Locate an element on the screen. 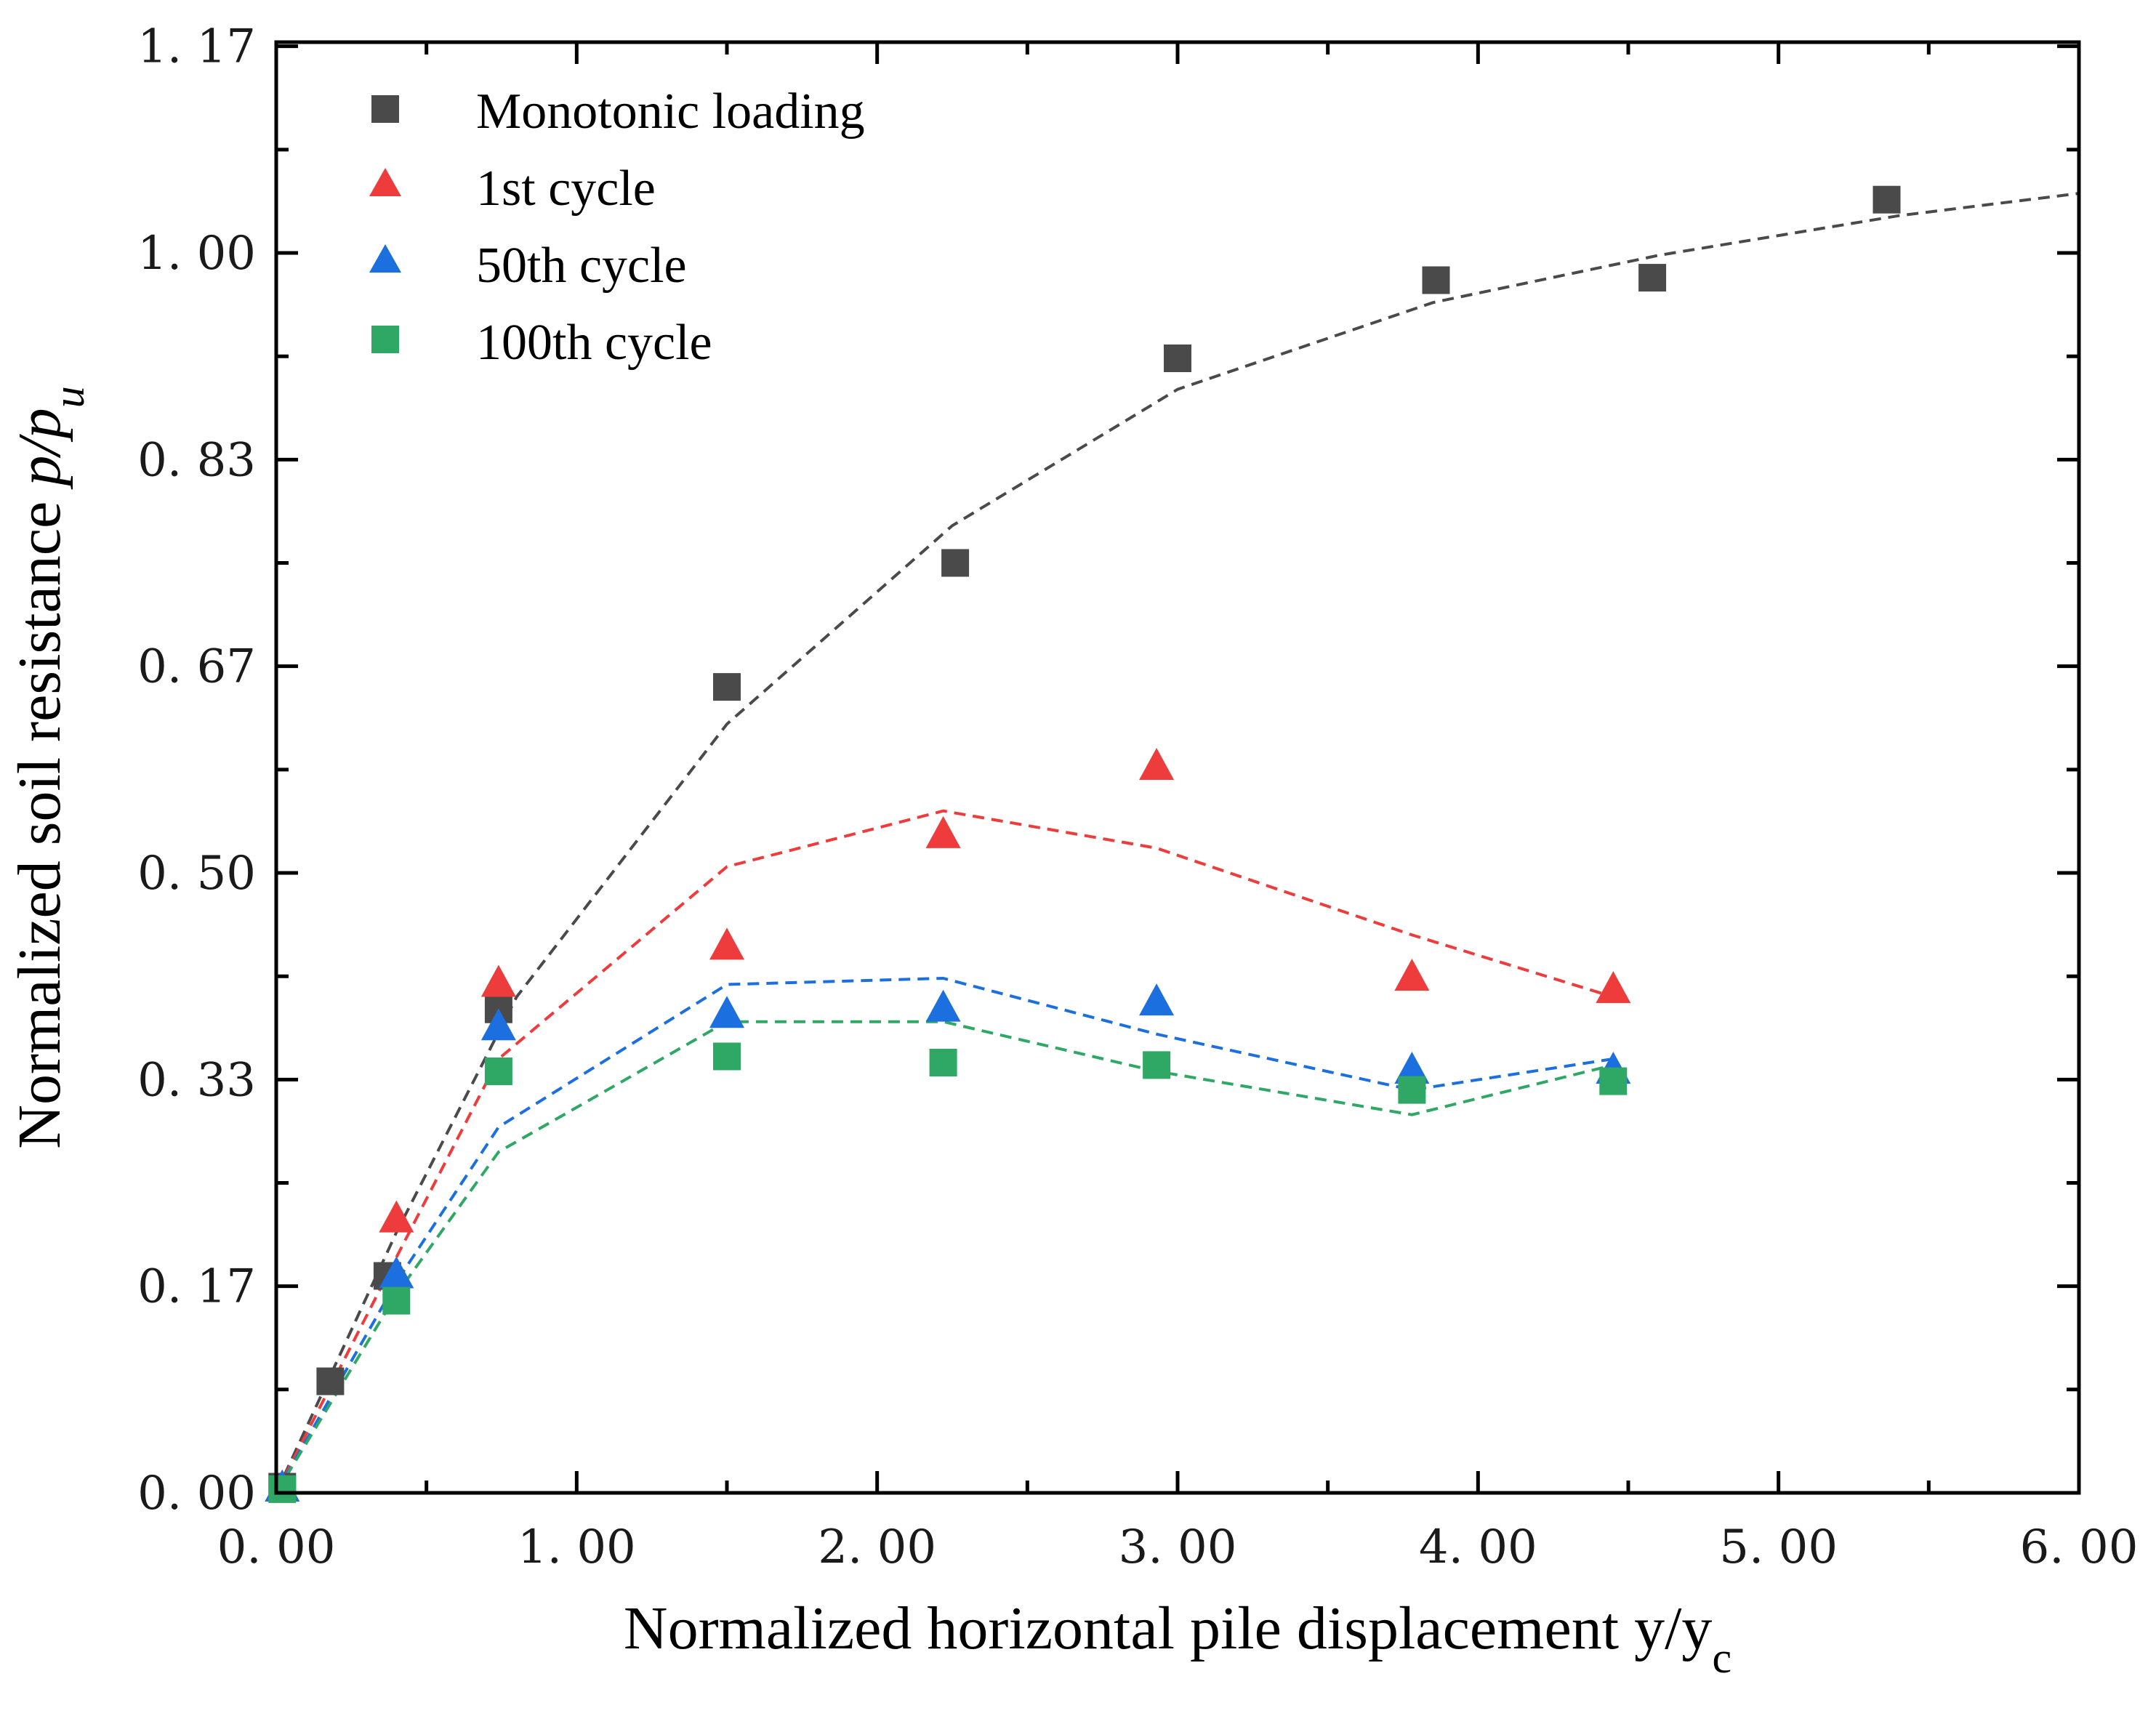  legend-item-100th-cycle: 100th cycle is located at coordinates (541, 343).